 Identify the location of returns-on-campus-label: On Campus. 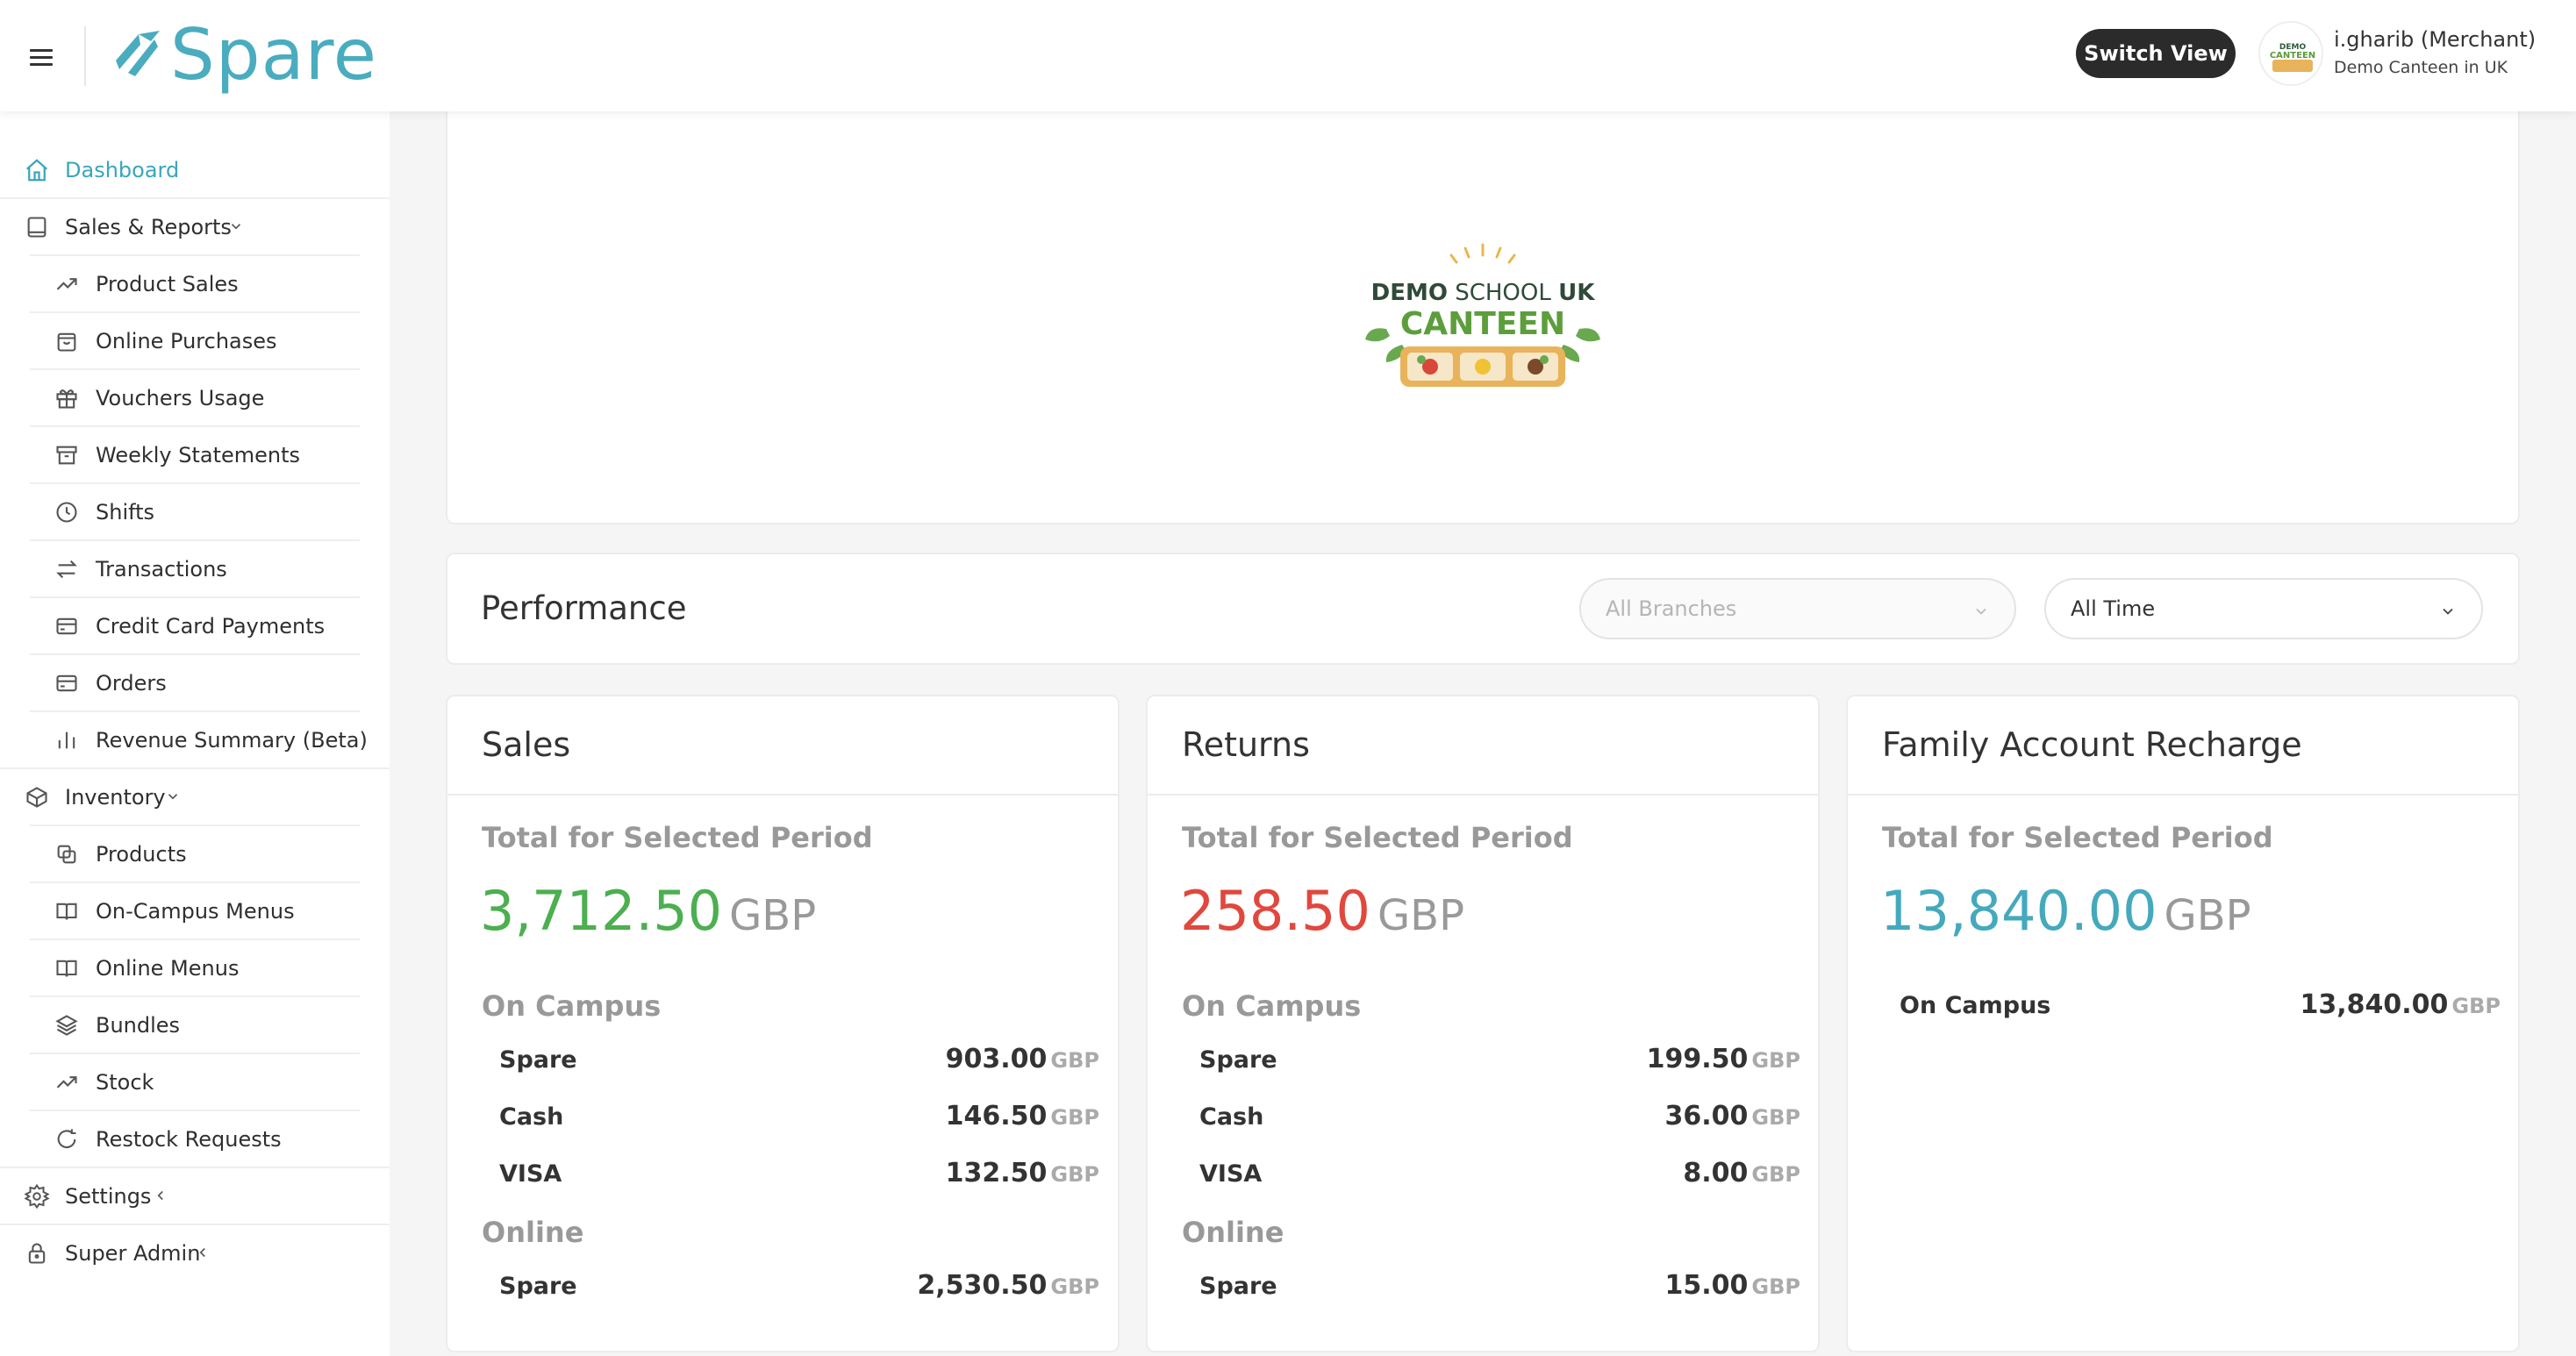
(1272, 1006).